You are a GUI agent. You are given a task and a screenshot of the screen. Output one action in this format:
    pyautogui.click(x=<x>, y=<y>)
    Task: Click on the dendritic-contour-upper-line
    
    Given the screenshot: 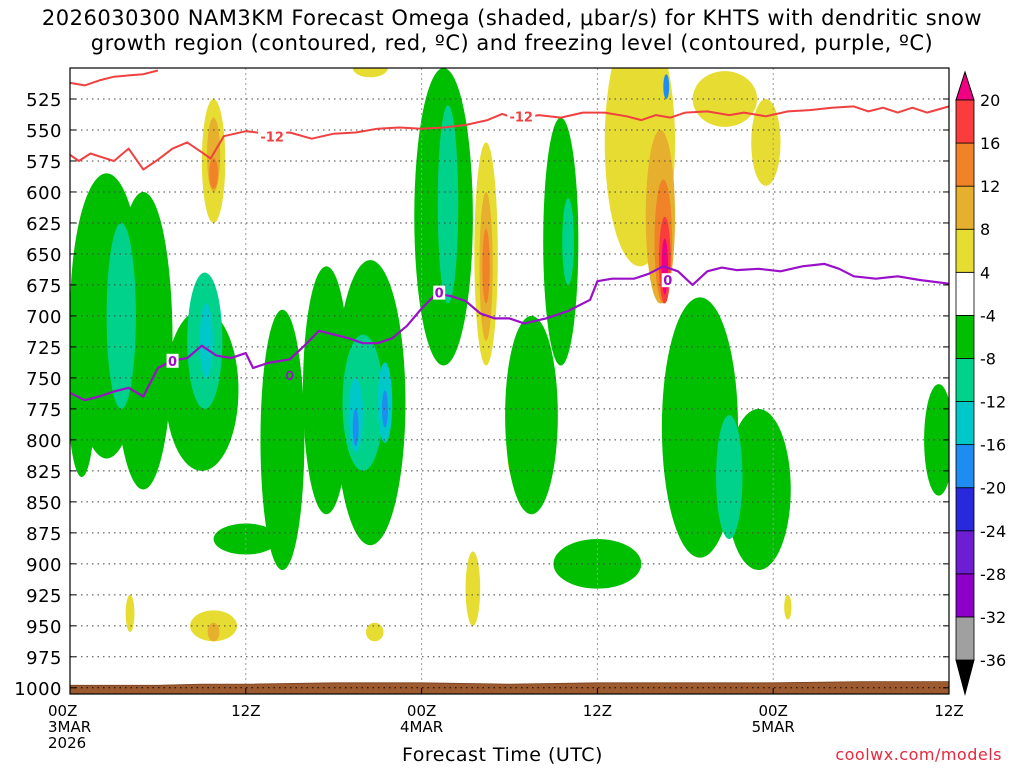 What is the action you would take?
    pyautogui.click(x=114, y=78)
    